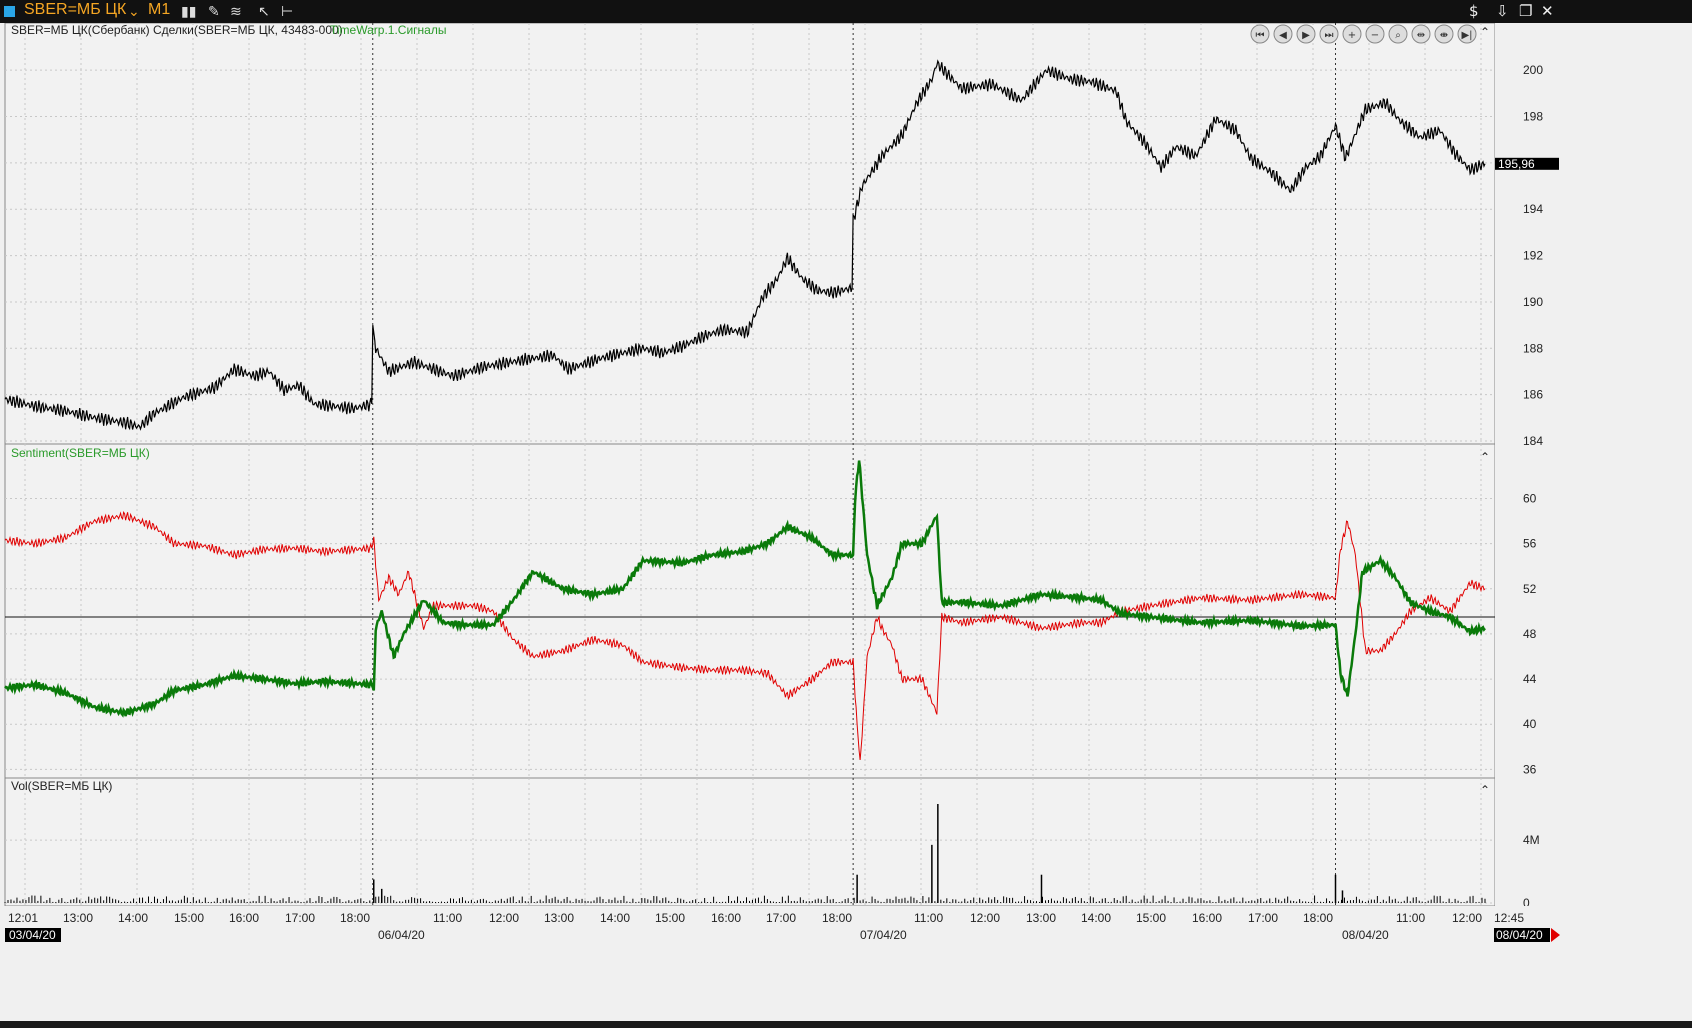  I want to click on nav-end-button, so click(1467, 34).